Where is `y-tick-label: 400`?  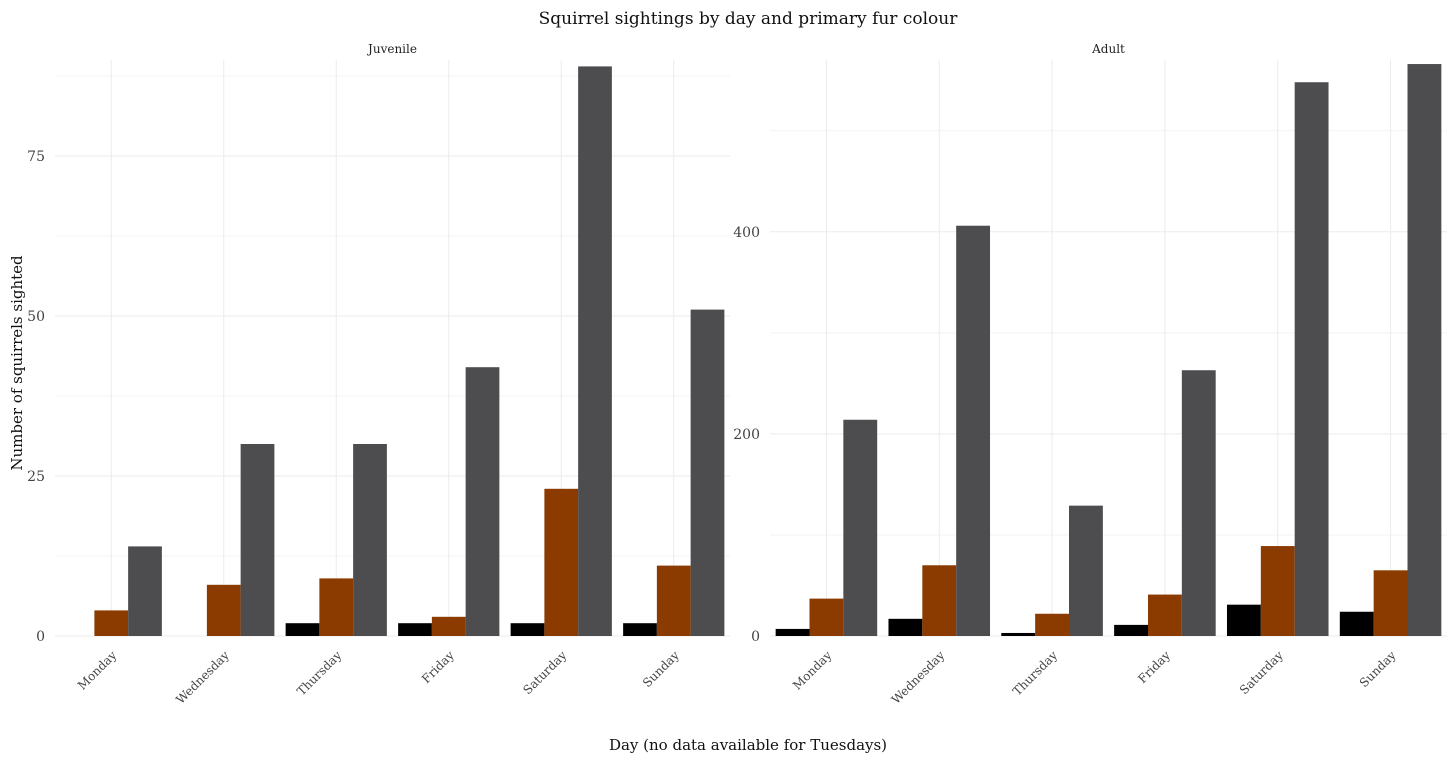
y-tick-label: 400 is located at coordinates (746, 233).